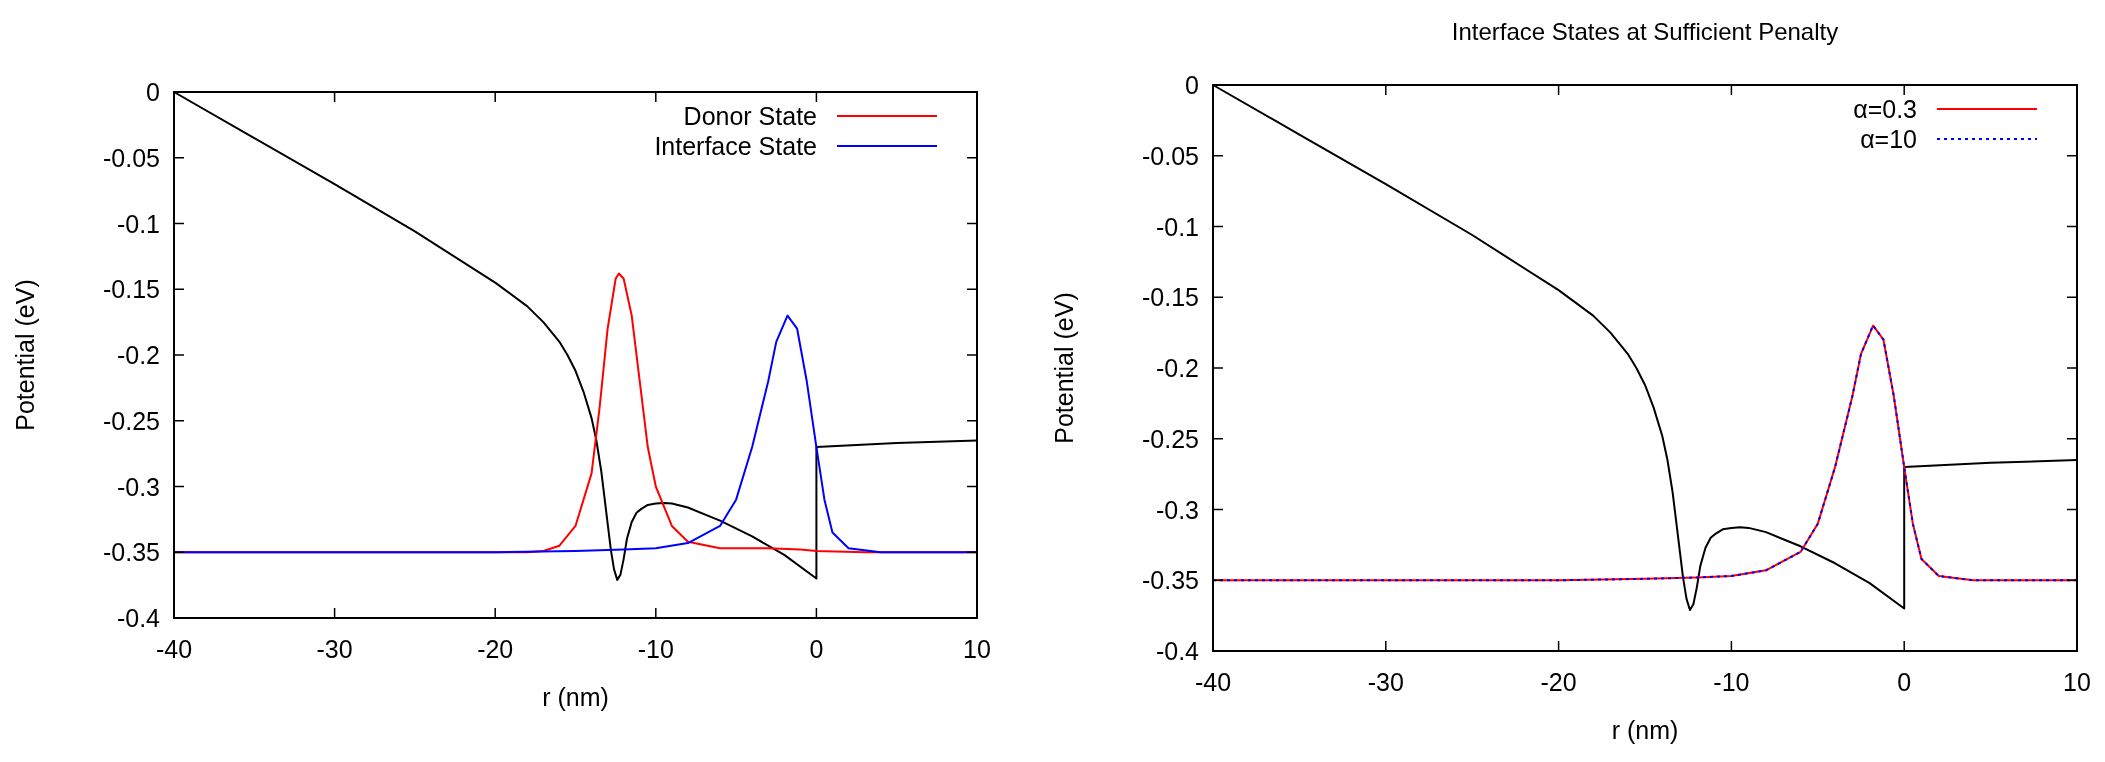 The height and width of the screenshot is (762, 2105). Describe the element at coordinates (750, 116) in the screenshot. I see `legend-label: Donor State` at that location.